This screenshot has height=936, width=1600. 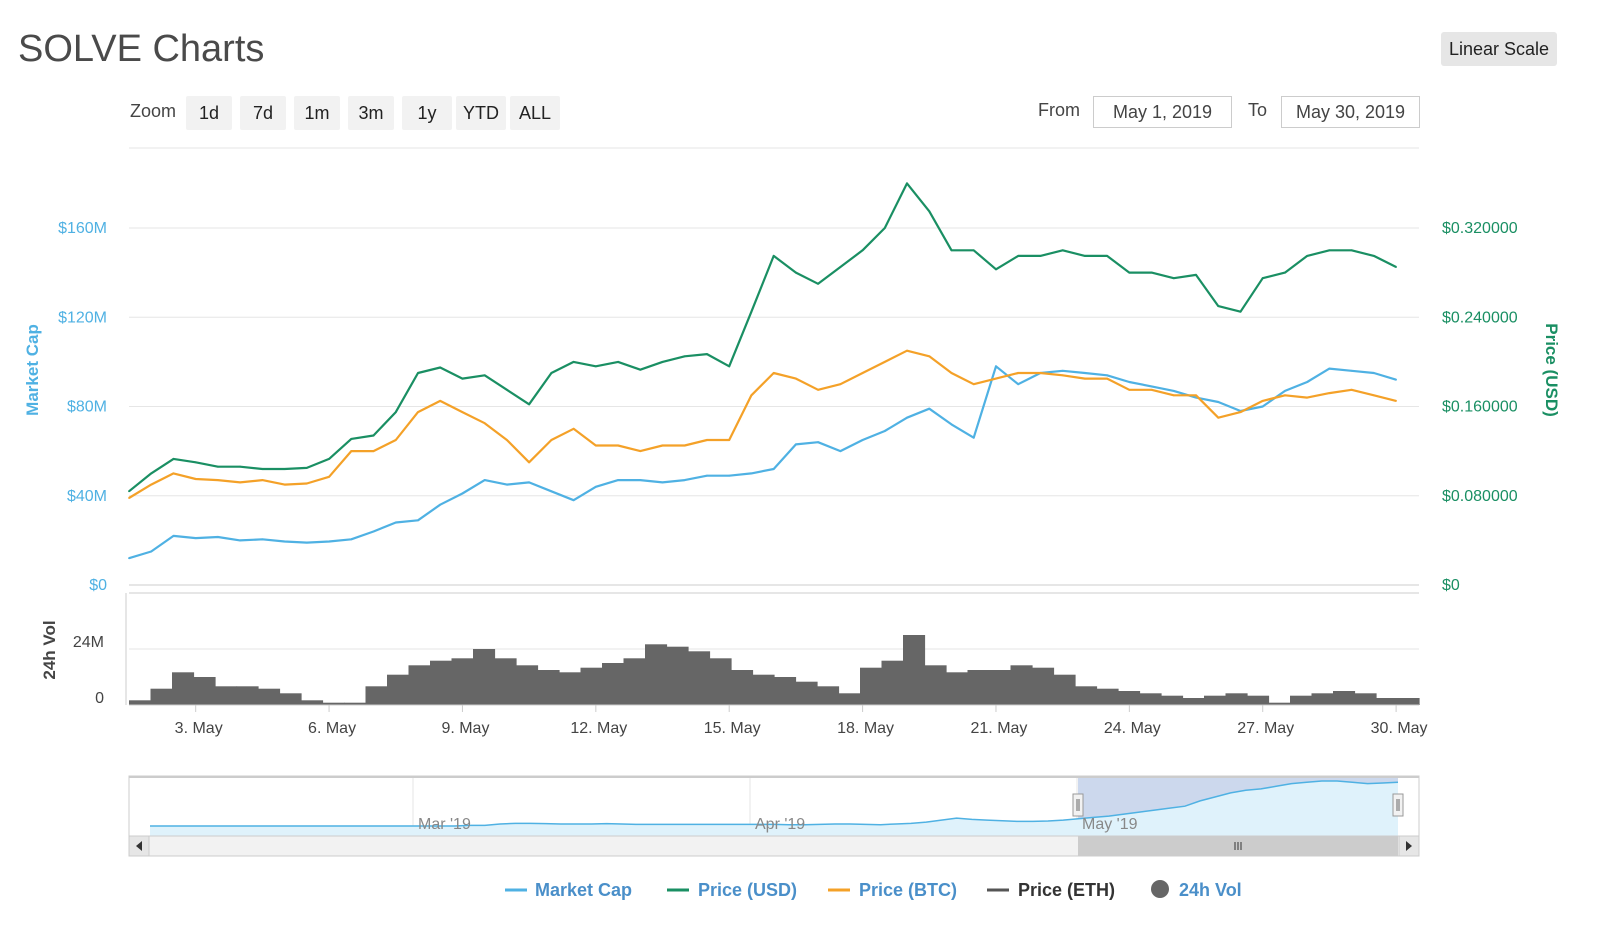 I want to click on arrow-right-icon, so click(x=1409, y=846).